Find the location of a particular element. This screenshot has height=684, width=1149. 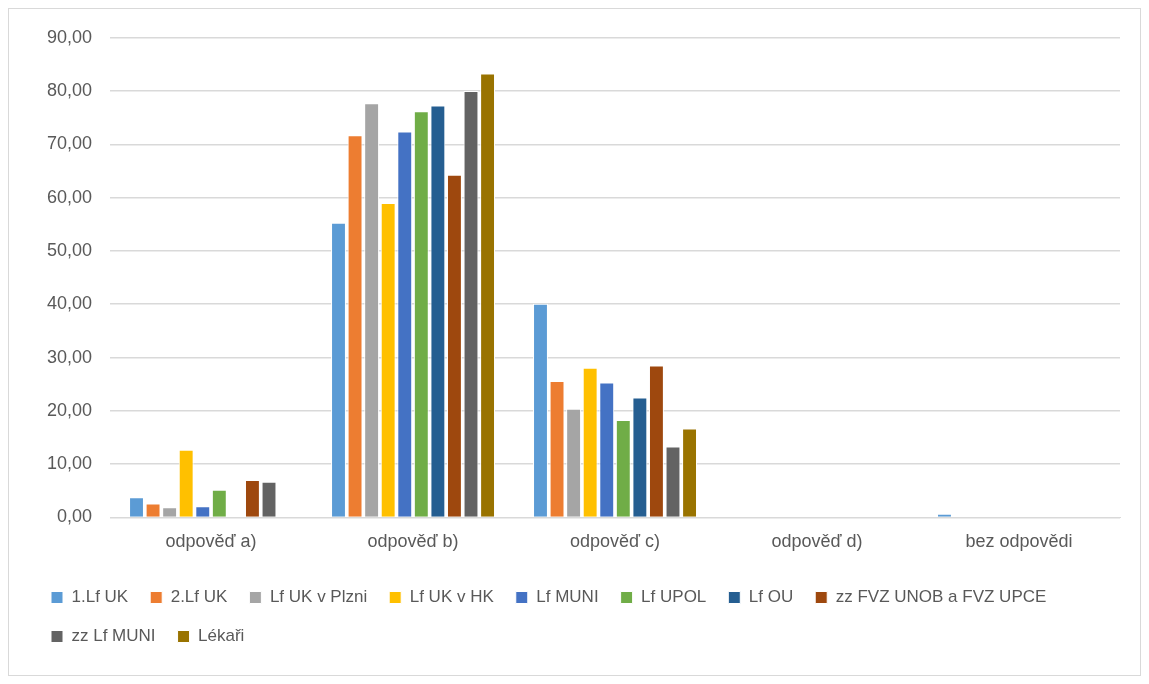

x-tick-label: odpověď d) is located at coordinates (817, 541).